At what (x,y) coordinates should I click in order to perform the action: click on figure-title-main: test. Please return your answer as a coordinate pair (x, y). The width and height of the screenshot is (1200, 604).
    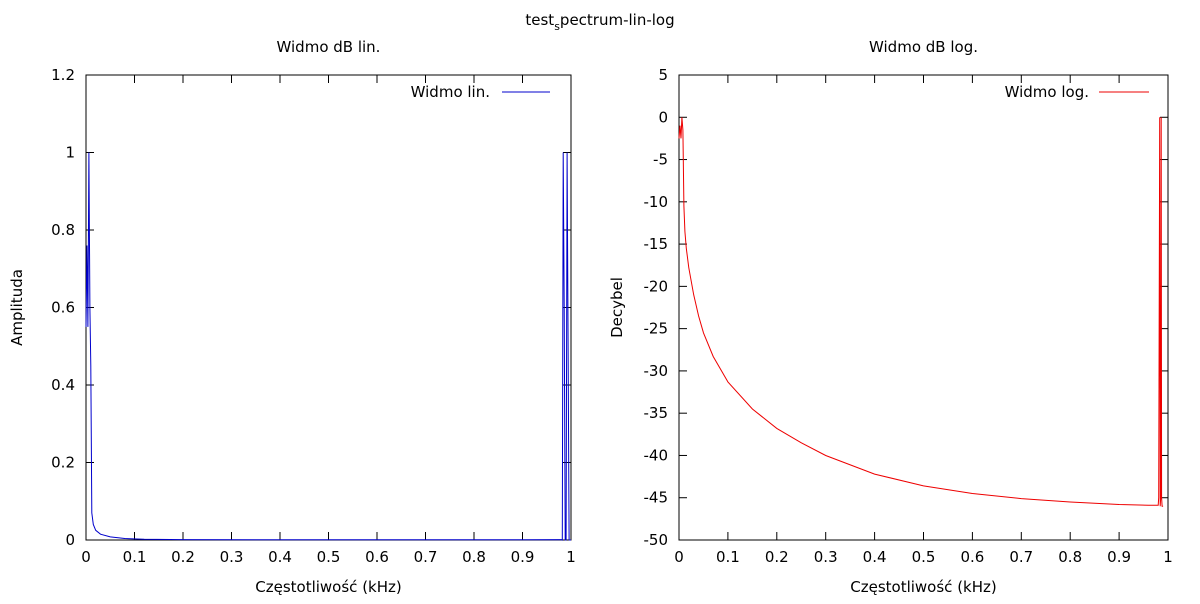
    Looking at the image, I should click on (539, 20).